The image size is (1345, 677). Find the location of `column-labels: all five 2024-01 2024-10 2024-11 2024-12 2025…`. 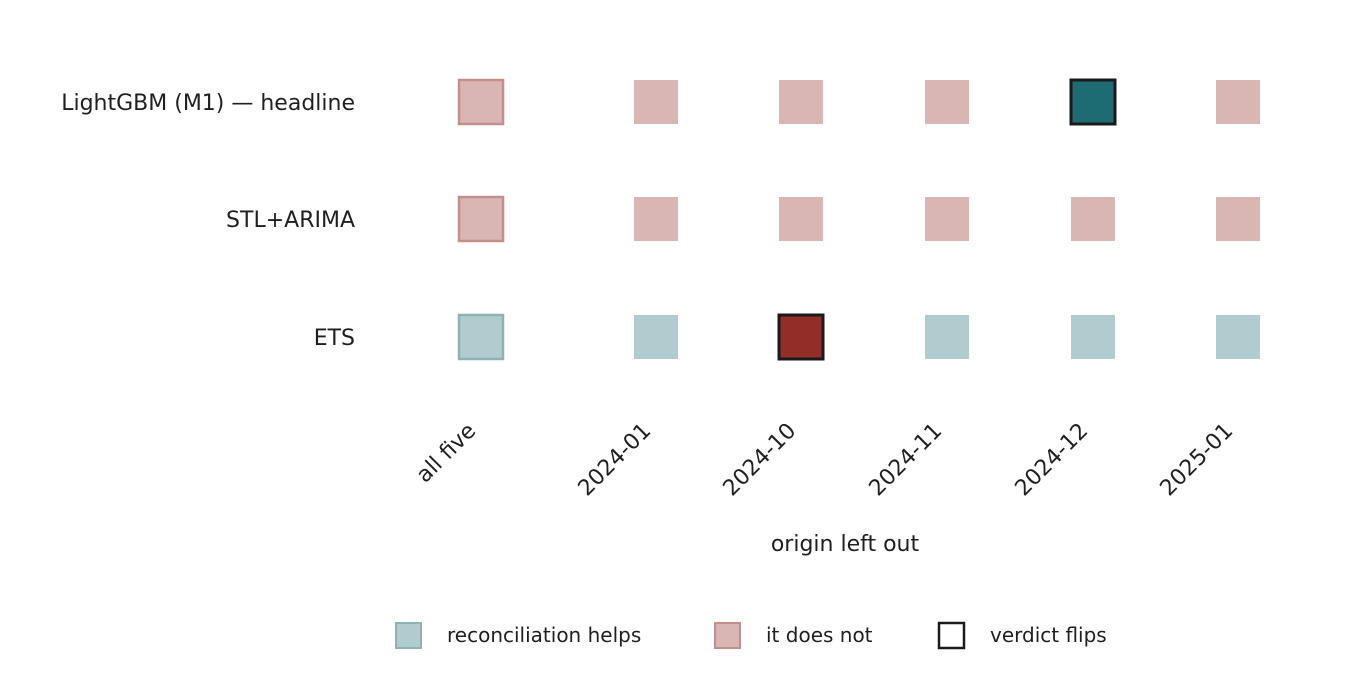

column-labels: all five 2024-01 2024-10 2024-11 2024-12 2025… is located at coordinates (825, 460).